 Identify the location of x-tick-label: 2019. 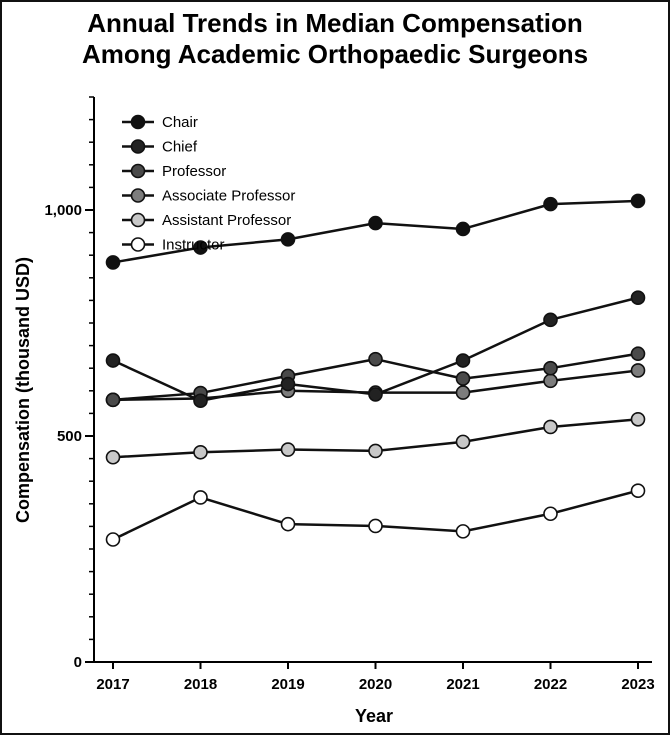
(287, 684).